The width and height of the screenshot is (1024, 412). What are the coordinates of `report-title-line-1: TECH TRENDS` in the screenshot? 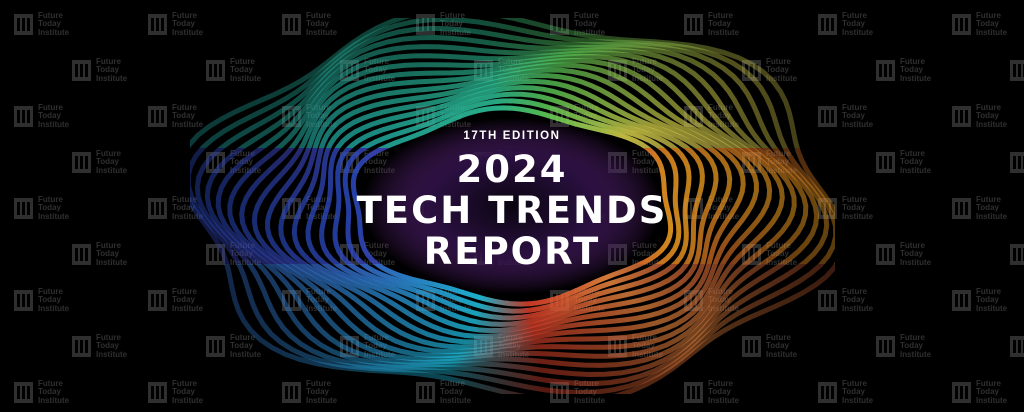 It's located at (512, 210).